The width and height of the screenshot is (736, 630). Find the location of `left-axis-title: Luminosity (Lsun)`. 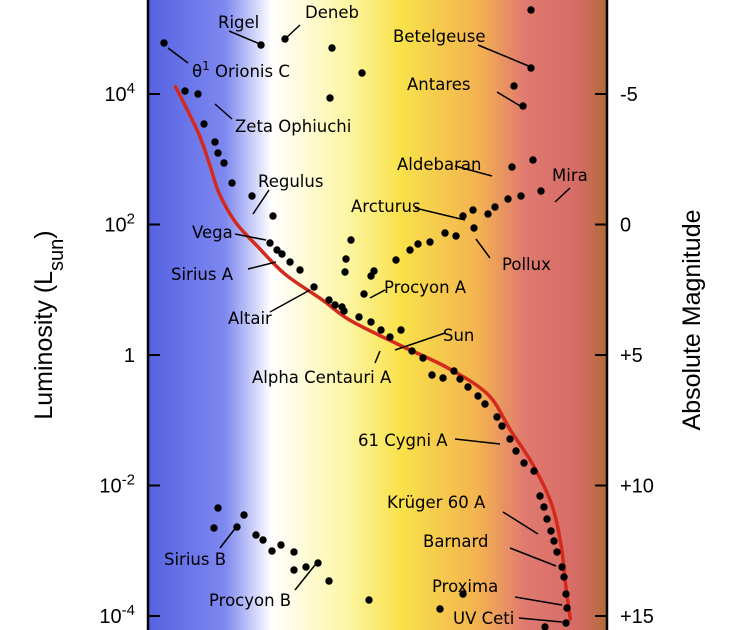

left-axis-title: Luminosity (Lsun) is located at coordinates (49, 324).